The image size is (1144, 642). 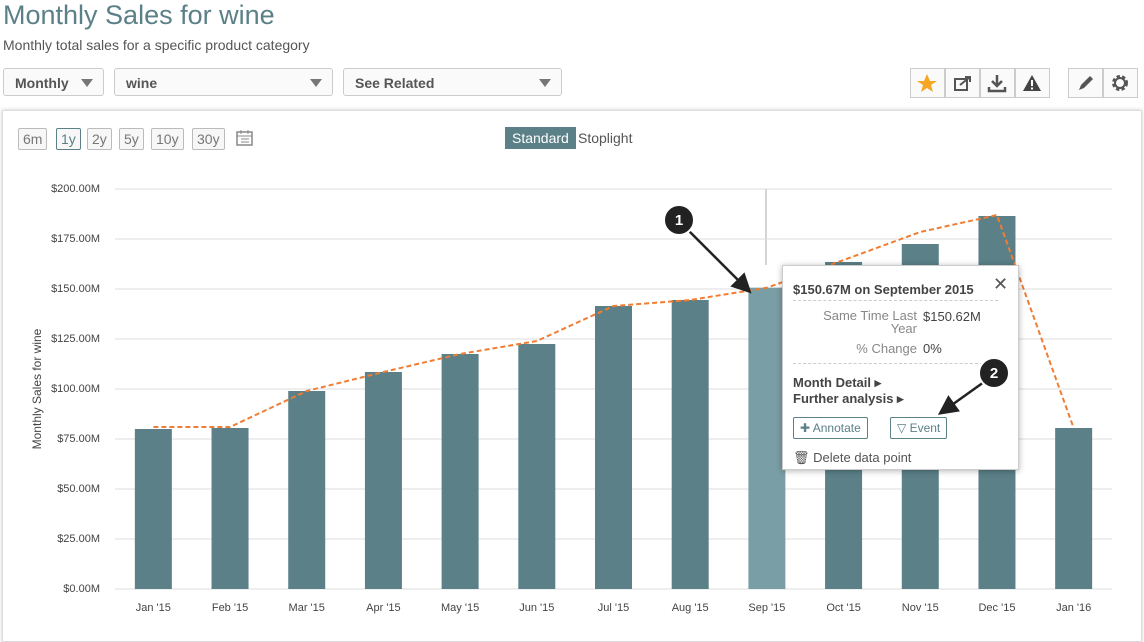 I want to click on calendar-icon, so click(x=245, y=138).